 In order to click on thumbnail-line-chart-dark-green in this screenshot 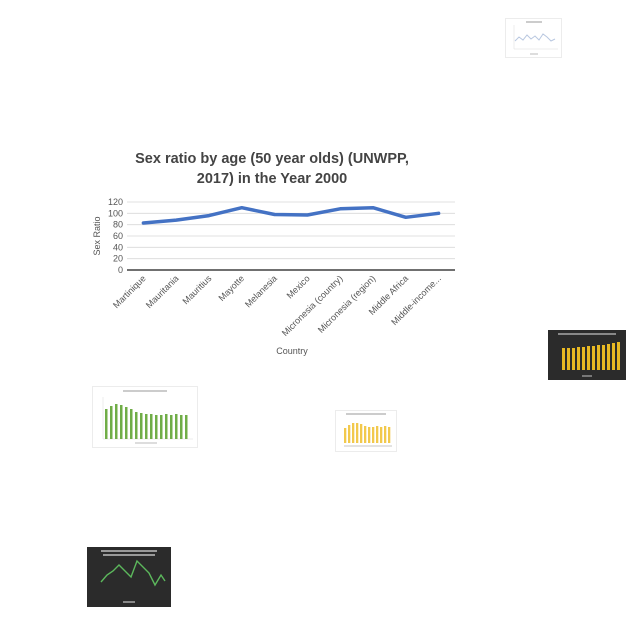, I will do `click(129, 577)`.